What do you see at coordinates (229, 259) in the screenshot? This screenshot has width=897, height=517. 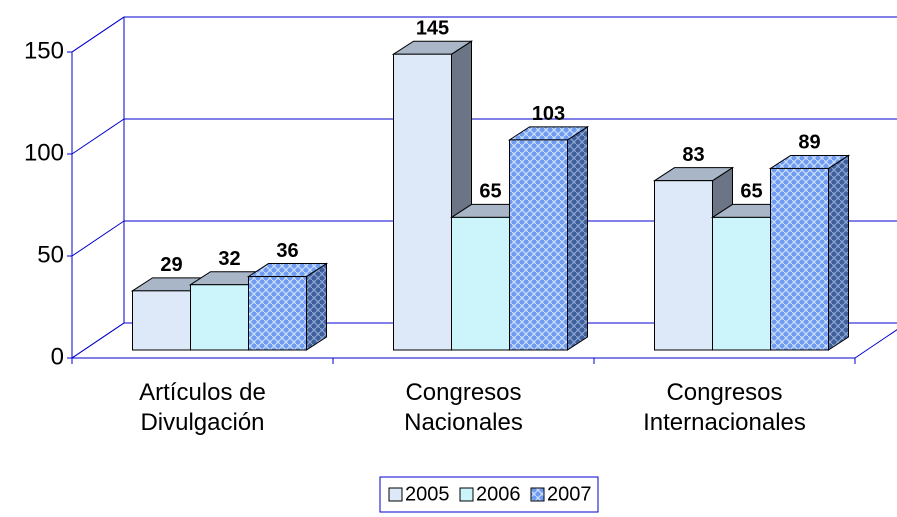 I see `data-label: 32` at bounding box center [229, 259].